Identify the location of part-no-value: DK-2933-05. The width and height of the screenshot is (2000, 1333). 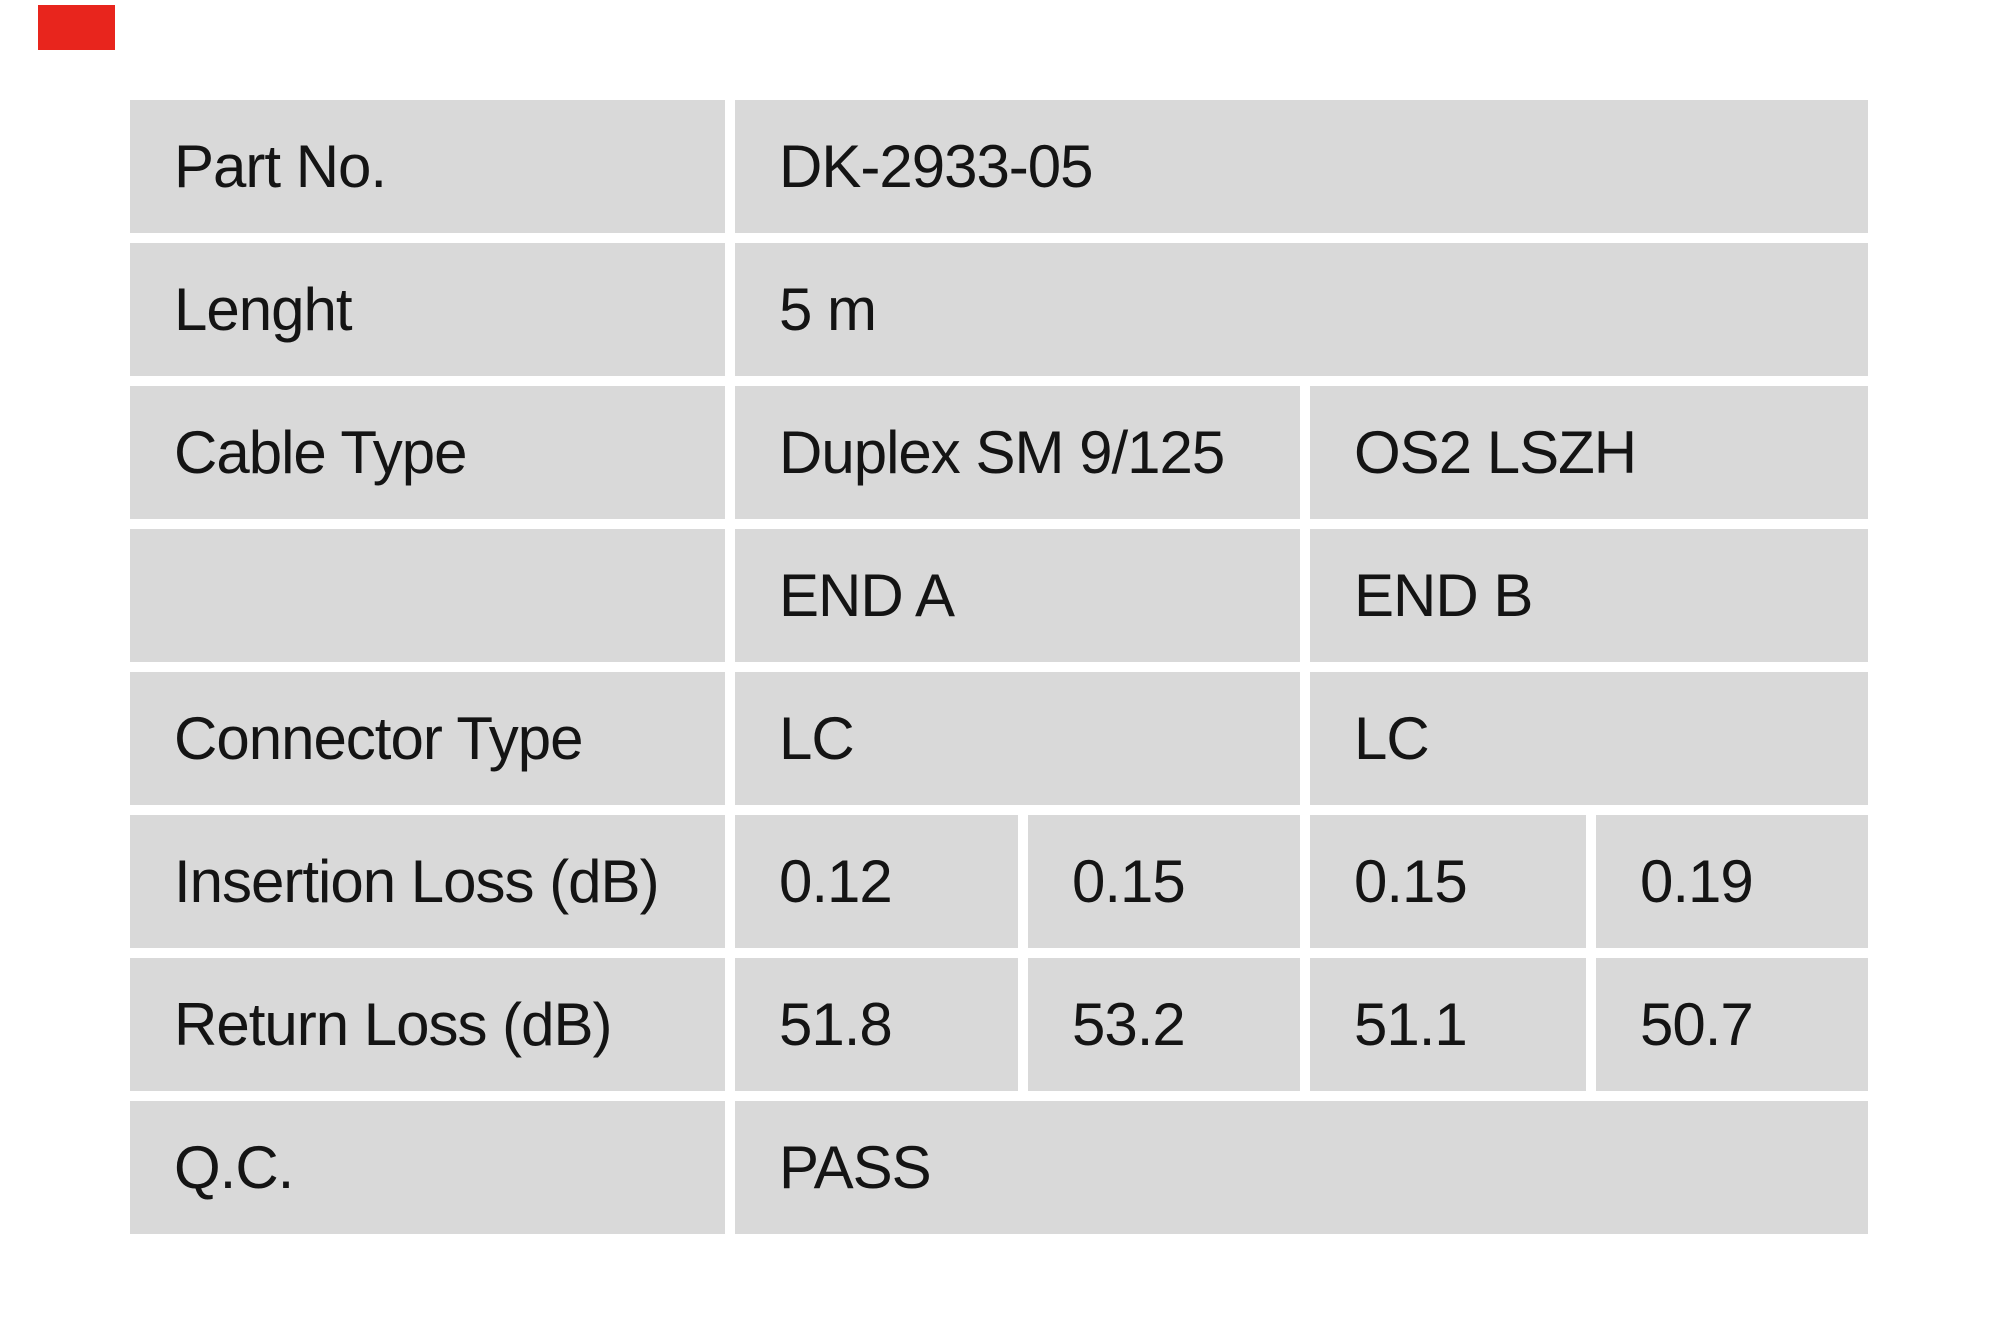
(1301, 166).